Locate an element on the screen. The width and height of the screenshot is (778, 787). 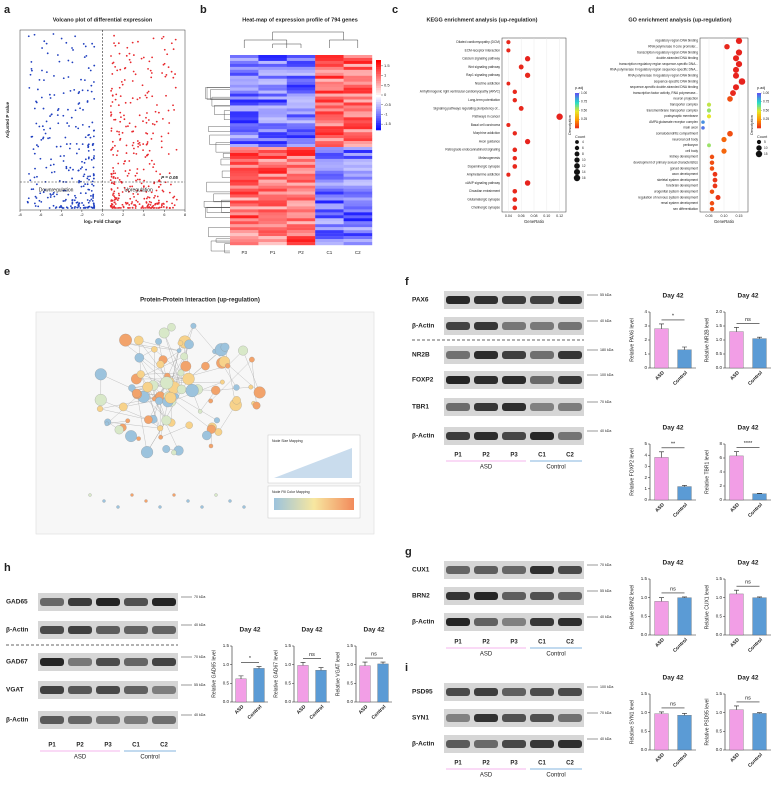
colorbar-label: 0.50 is located at coordinates (766, 110).